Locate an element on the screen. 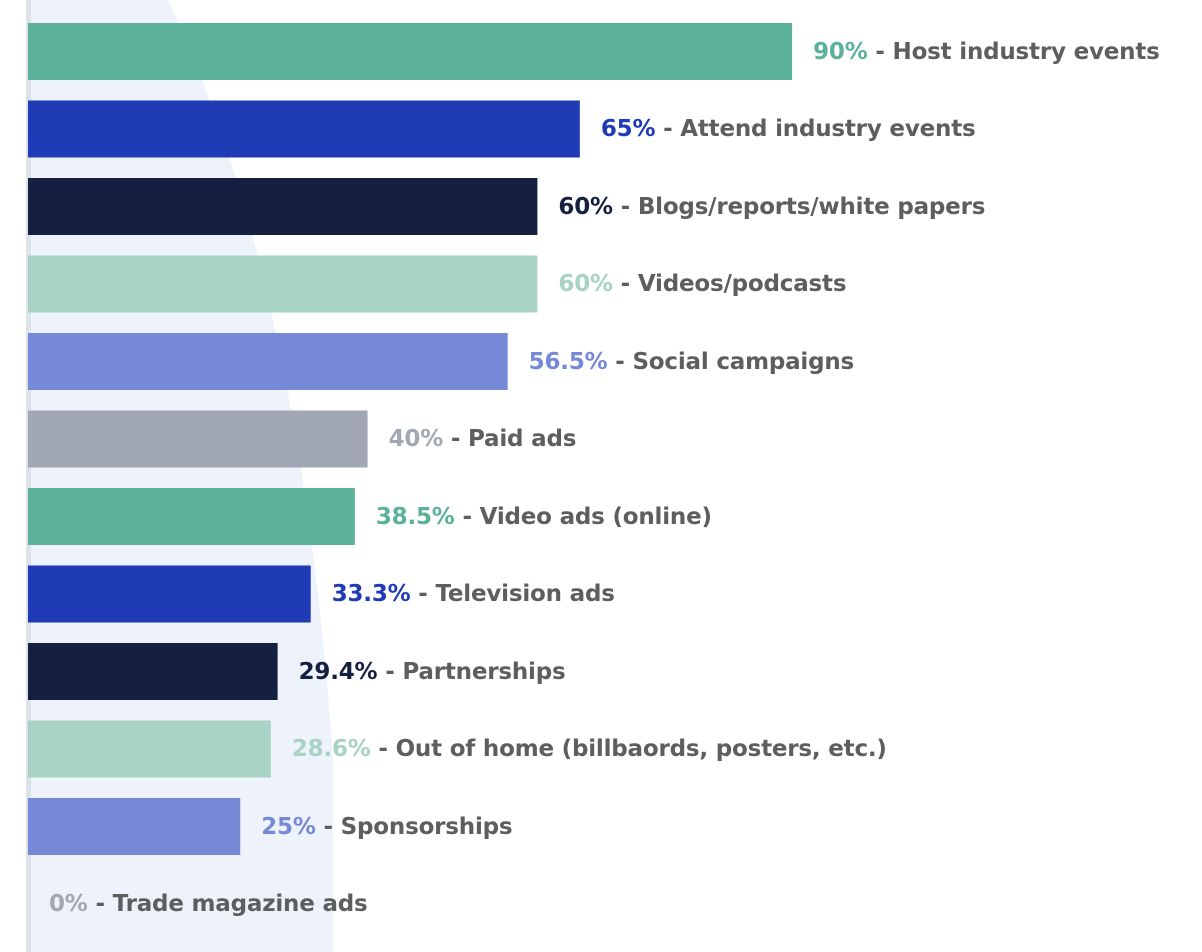 Image resolution: width=1202 pixels, height=952 pixels. bar-label: 38.5% - Video ads (online) is located at coordinates (544, 517).